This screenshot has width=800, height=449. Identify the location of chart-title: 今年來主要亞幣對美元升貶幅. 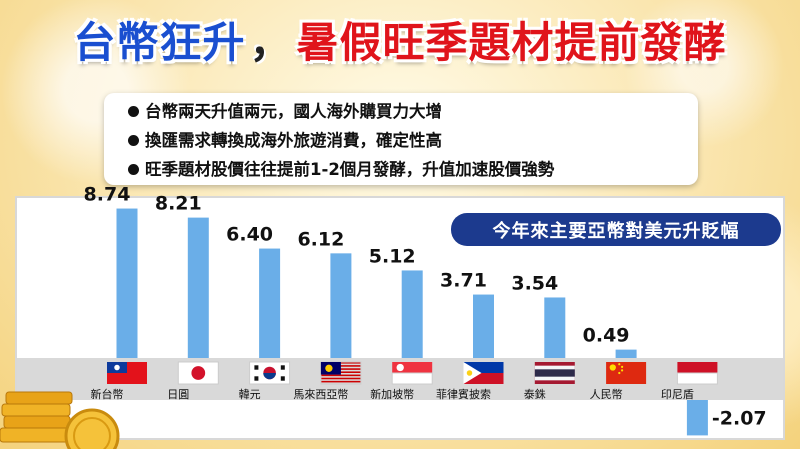
(616, 229).